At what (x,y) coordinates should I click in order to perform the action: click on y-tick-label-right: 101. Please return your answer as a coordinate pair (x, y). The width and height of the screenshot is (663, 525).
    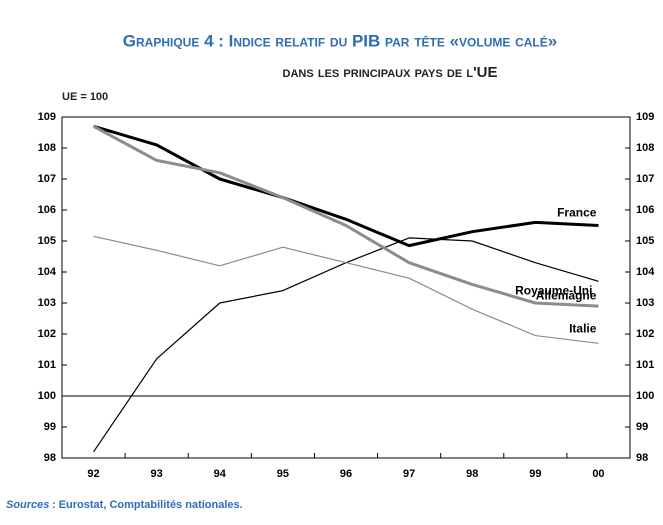
    Looking at the image, I should click on (645, 365).